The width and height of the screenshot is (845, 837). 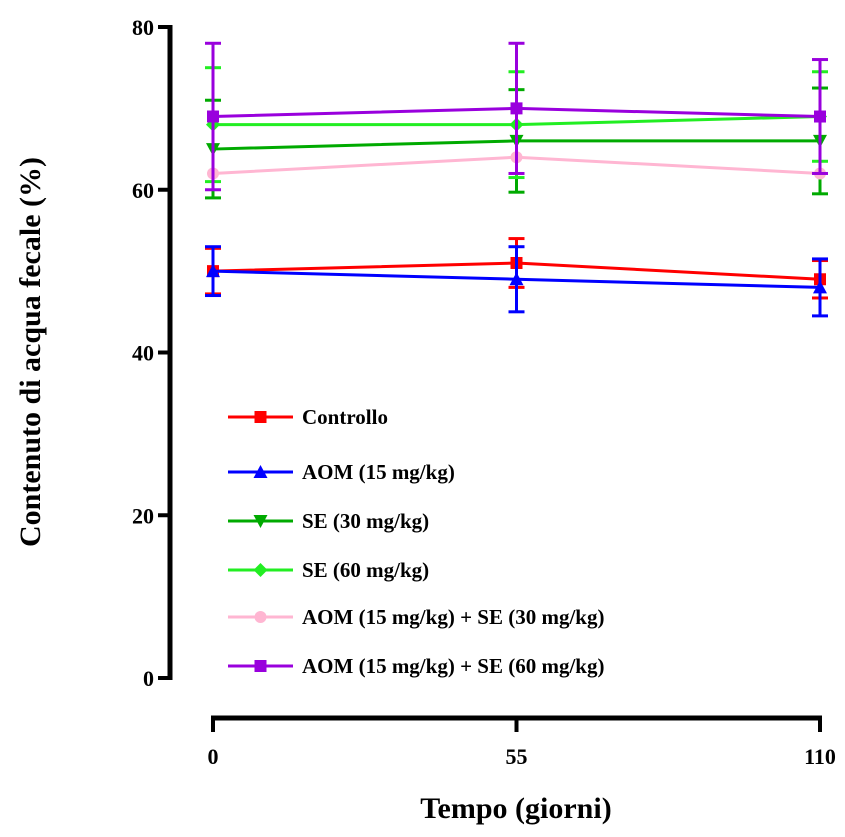 What do you see at coordinates (522, 742) in the screenshot?
I see `x-axis: 0 55 110` at bounding box center [522, 742].